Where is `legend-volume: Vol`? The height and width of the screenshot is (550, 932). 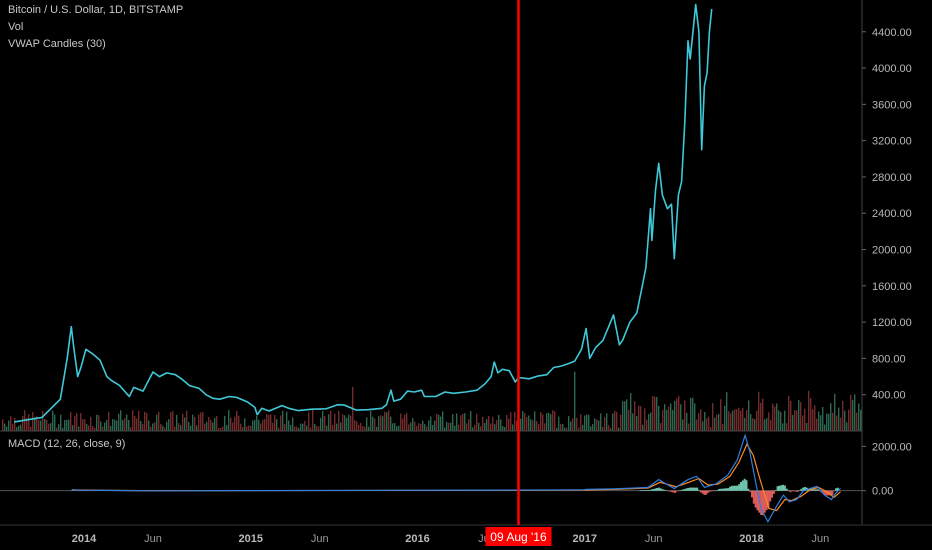 legend-volume: Vol is located at coordinates (16, 27).